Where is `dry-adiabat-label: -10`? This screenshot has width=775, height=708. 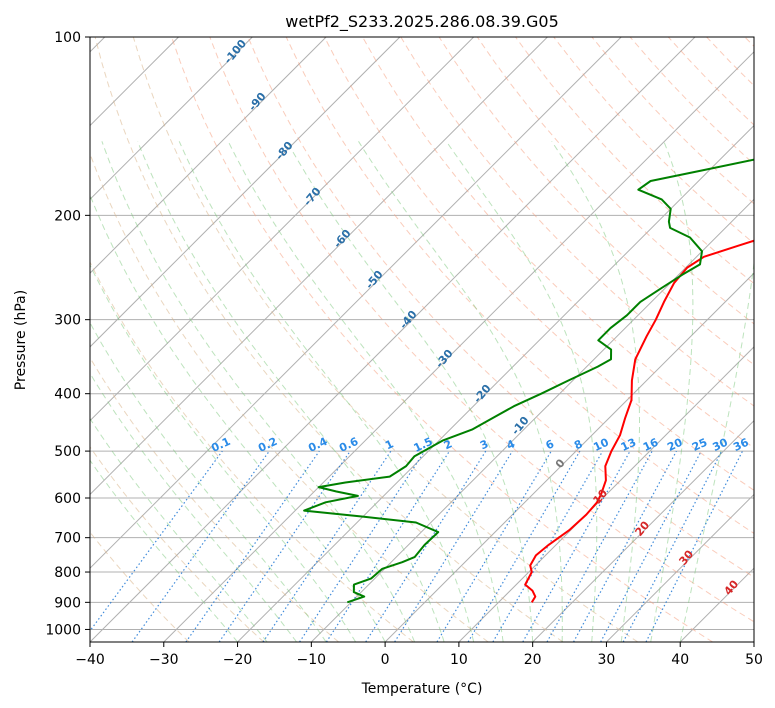 dry-adiabat-label: -10 is located at coordinates (520, 426).